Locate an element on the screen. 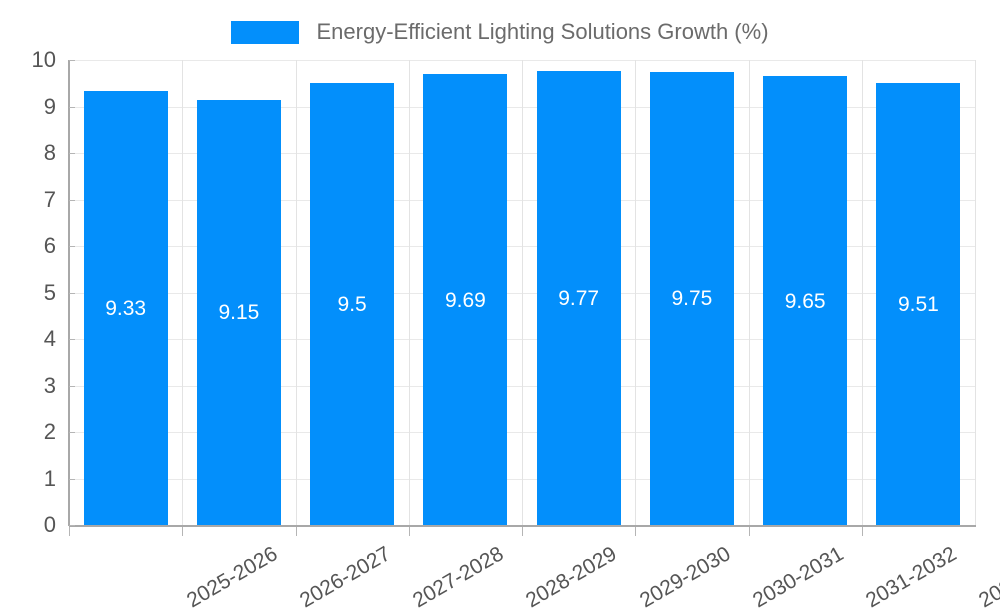 The height and width of the screenshot is (612, 1000). y-axis-tick-label: 9 is located at coordinates (49, 106).